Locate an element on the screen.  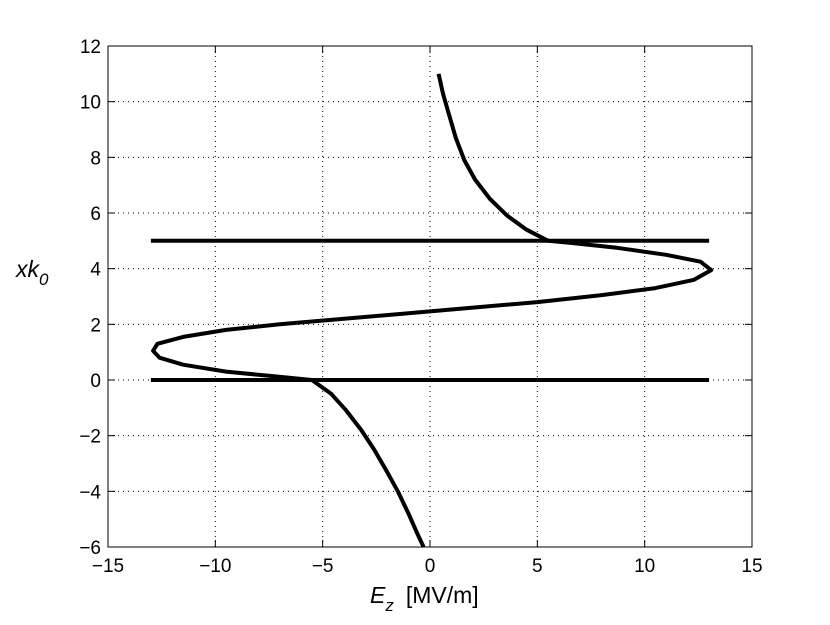
y-tick-label: −4 is located at coordinates (90, 492).